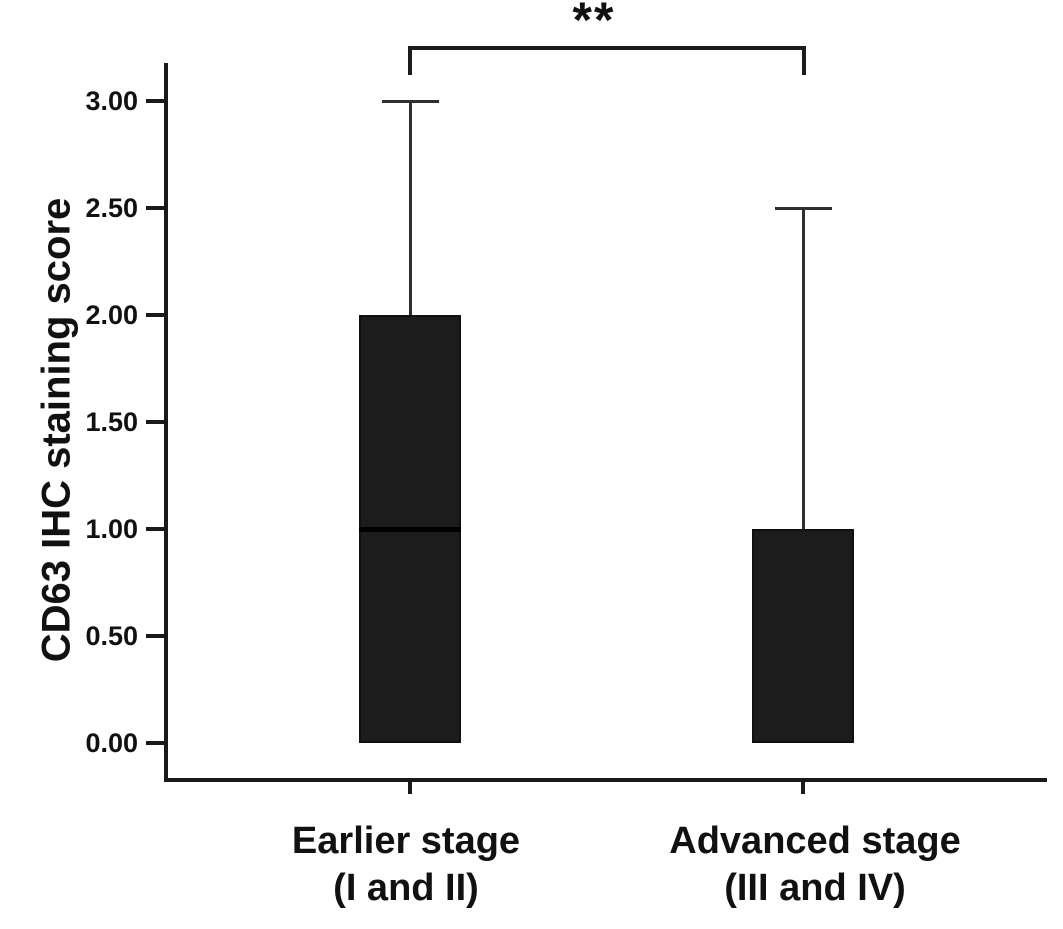 This screenshot has width=1063, height=929. Describe the element at coordinates (111, 529) in the screenshot. I see `y-tick-label: 1.00` at that location.